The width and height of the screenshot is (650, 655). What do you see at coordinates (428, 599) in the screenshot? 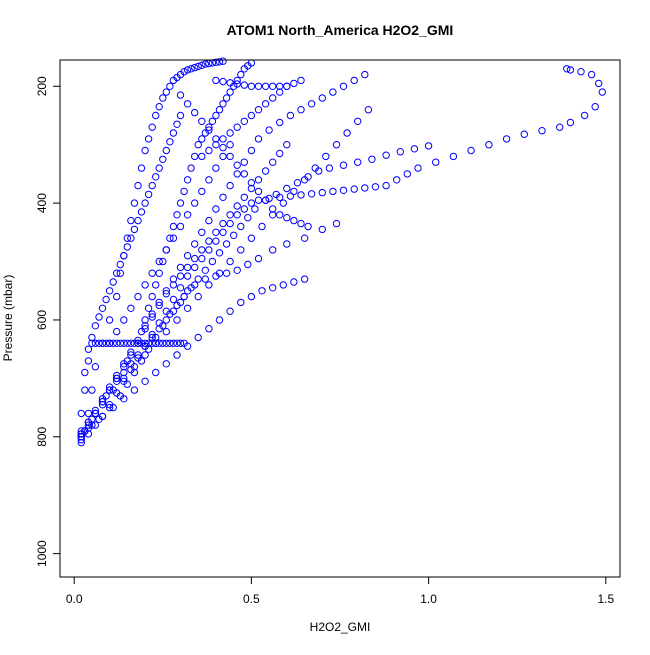
I see `x-tick-label: 1.0` at bounding box center [428, 599].